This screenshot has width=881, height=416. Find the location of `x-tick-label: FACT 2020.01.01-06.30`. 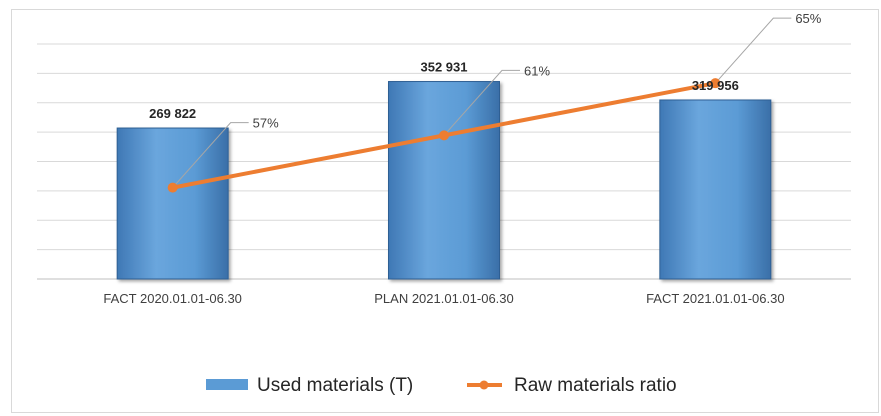

x-tick-label: FACT 2020.01.01-06.30 is located at coordinates (172, 298).